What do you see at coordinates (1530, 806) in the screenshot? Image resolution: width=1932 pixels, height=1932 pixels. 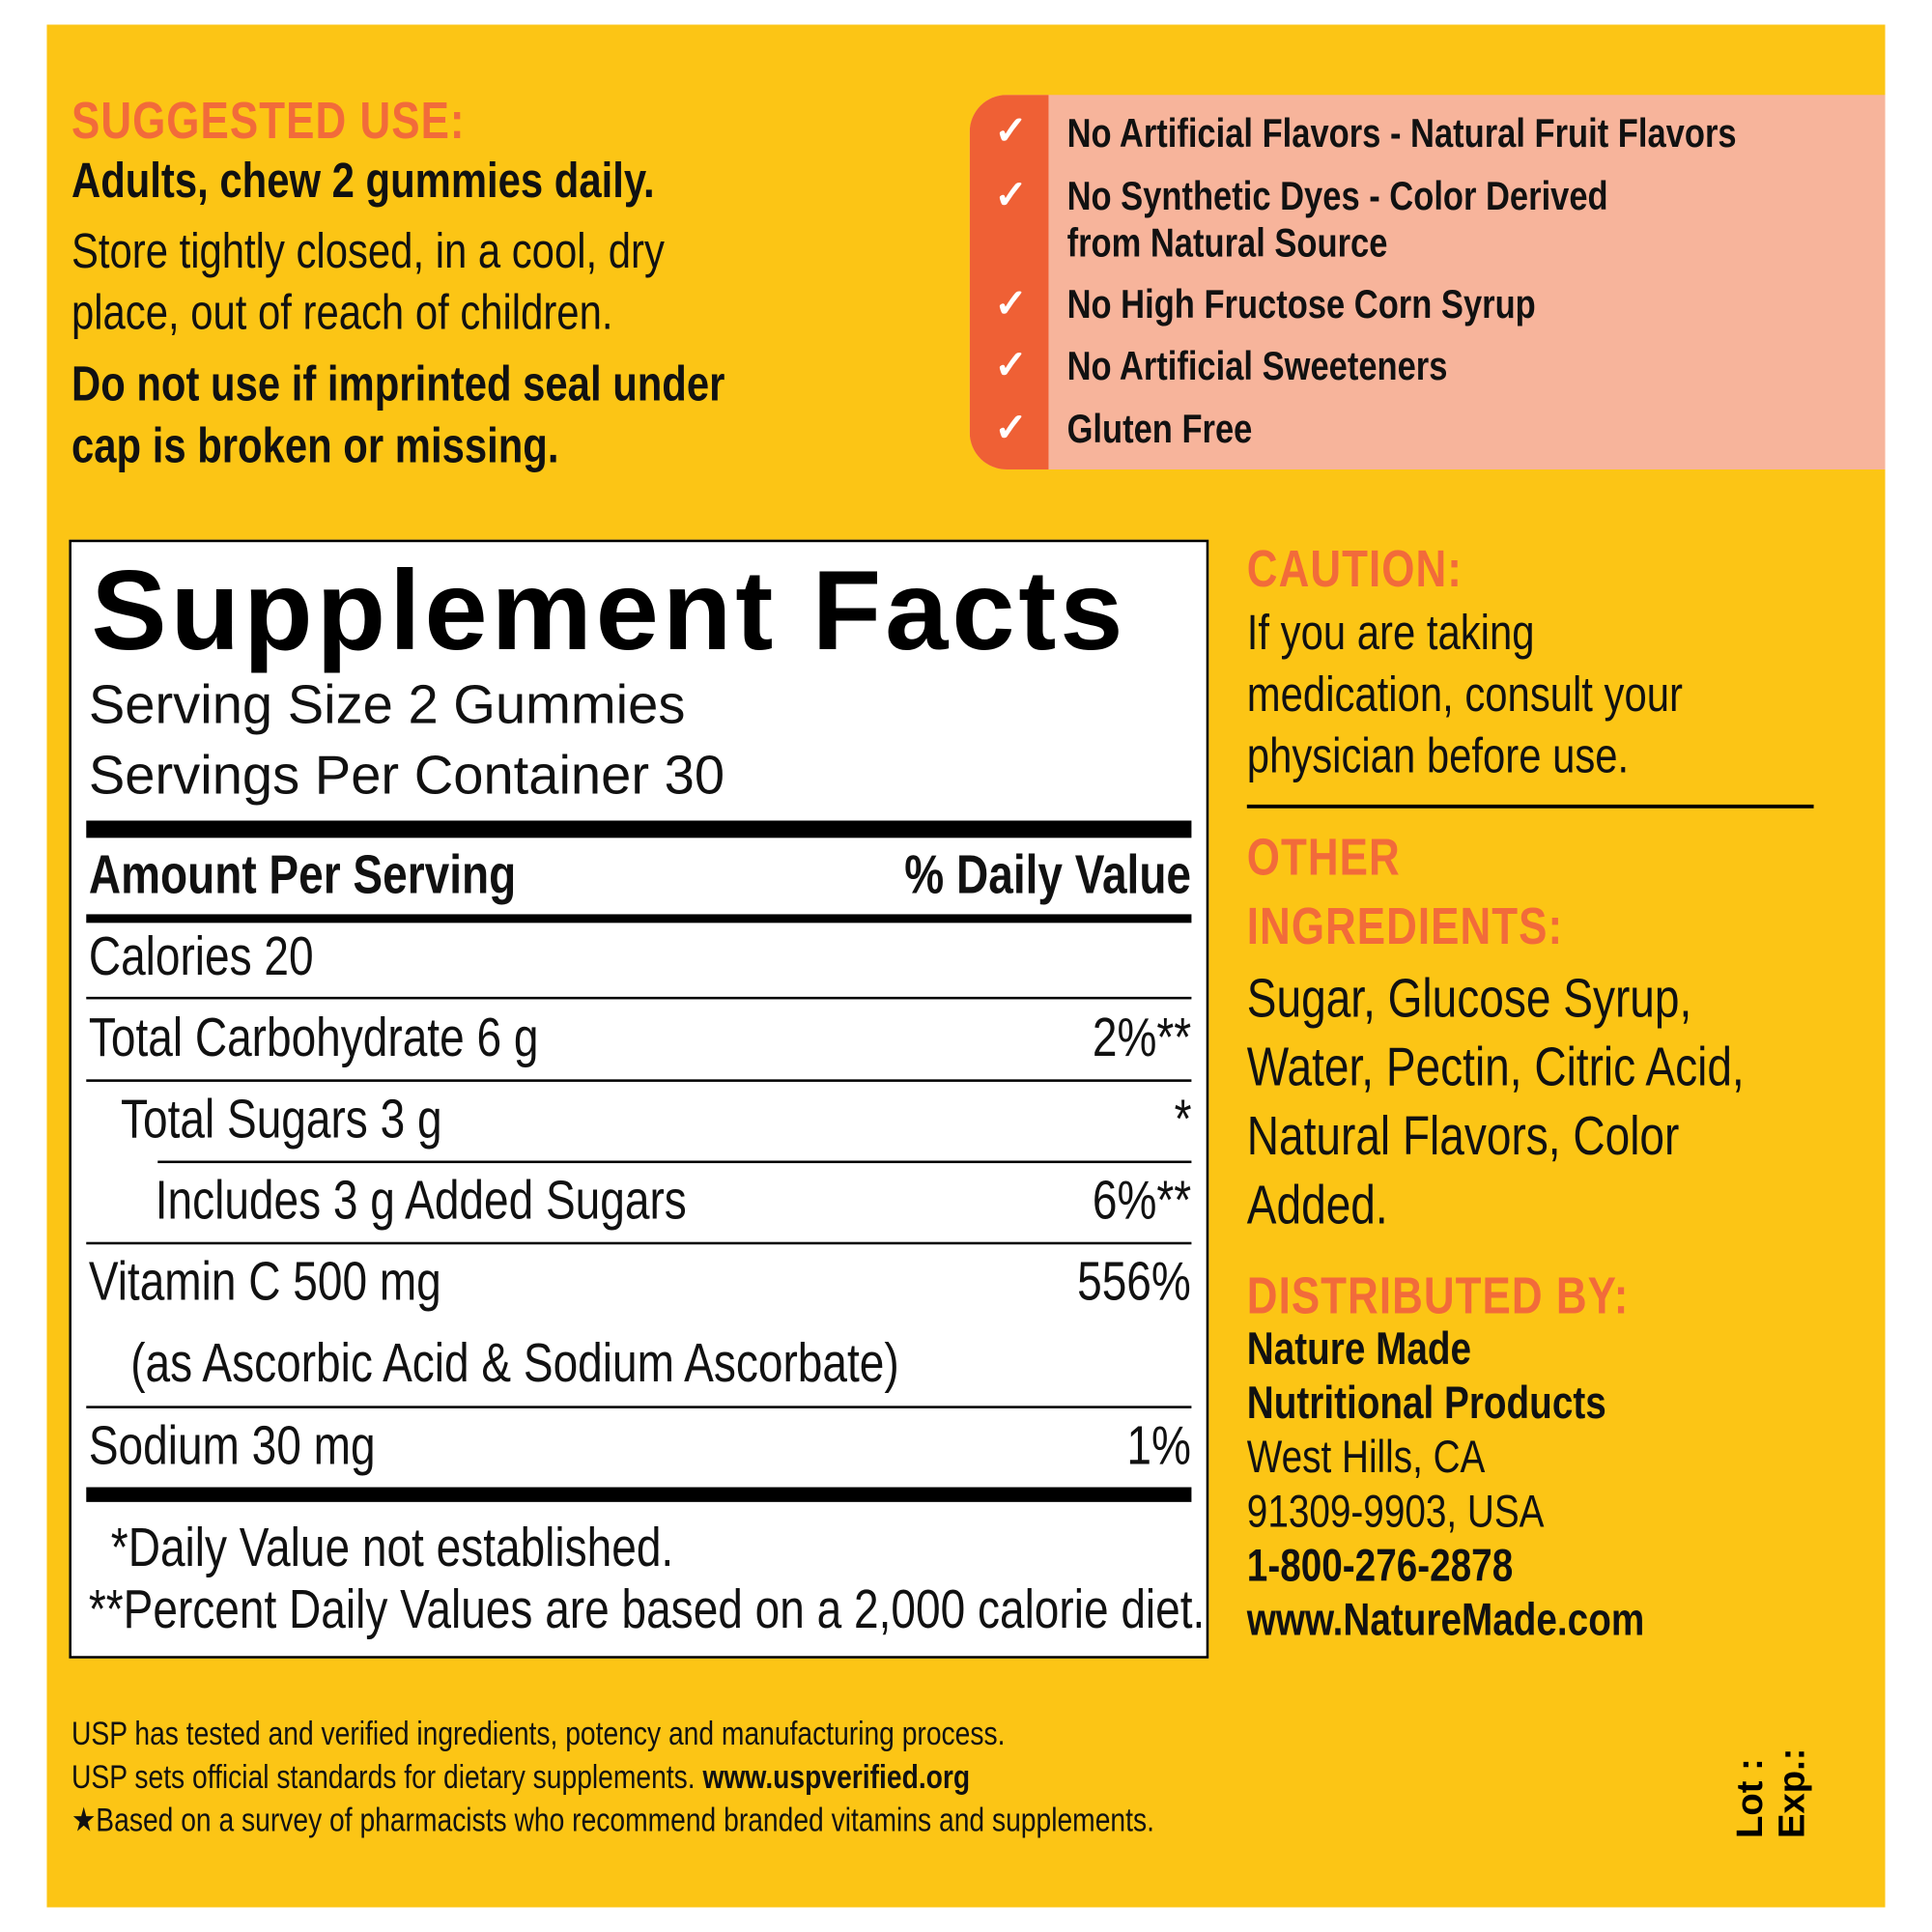 I see `caution-divider` at bounding box center [1530, 806].